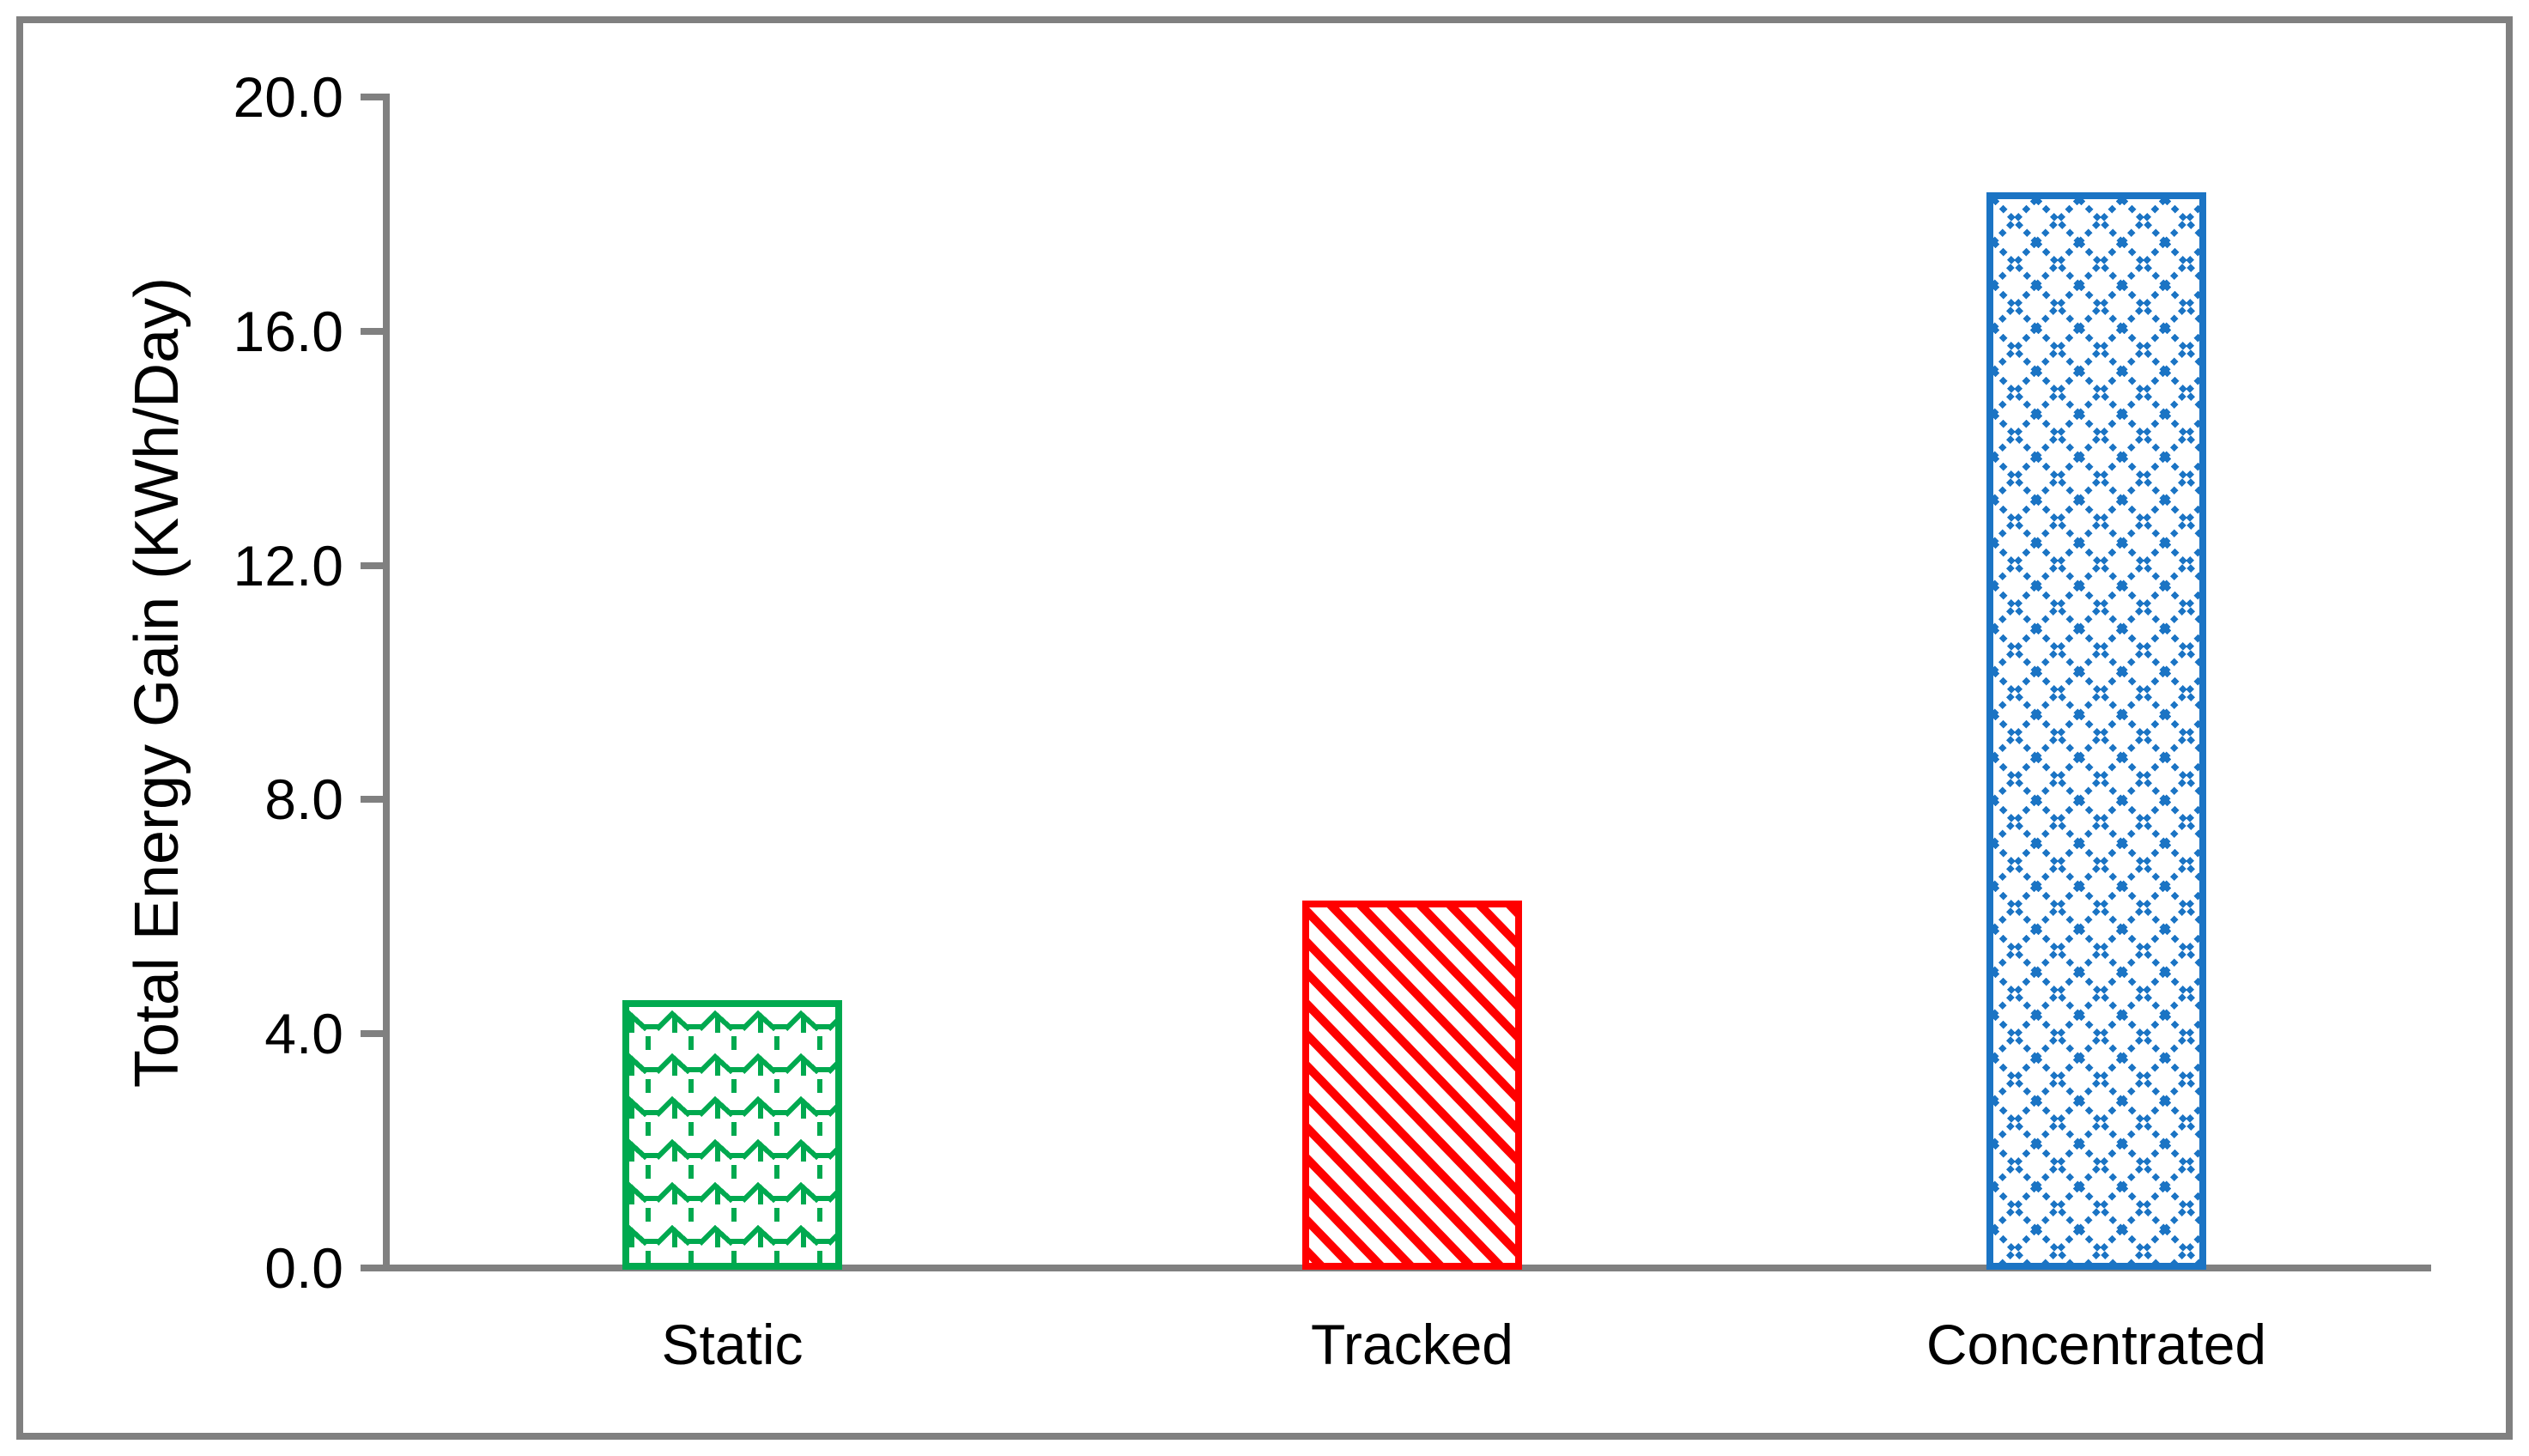 The image size is (2529, 1456). Describe the element at coordinates (732, 1344) in the screenshot. I see `x-axis-label-static: Static` at that location.